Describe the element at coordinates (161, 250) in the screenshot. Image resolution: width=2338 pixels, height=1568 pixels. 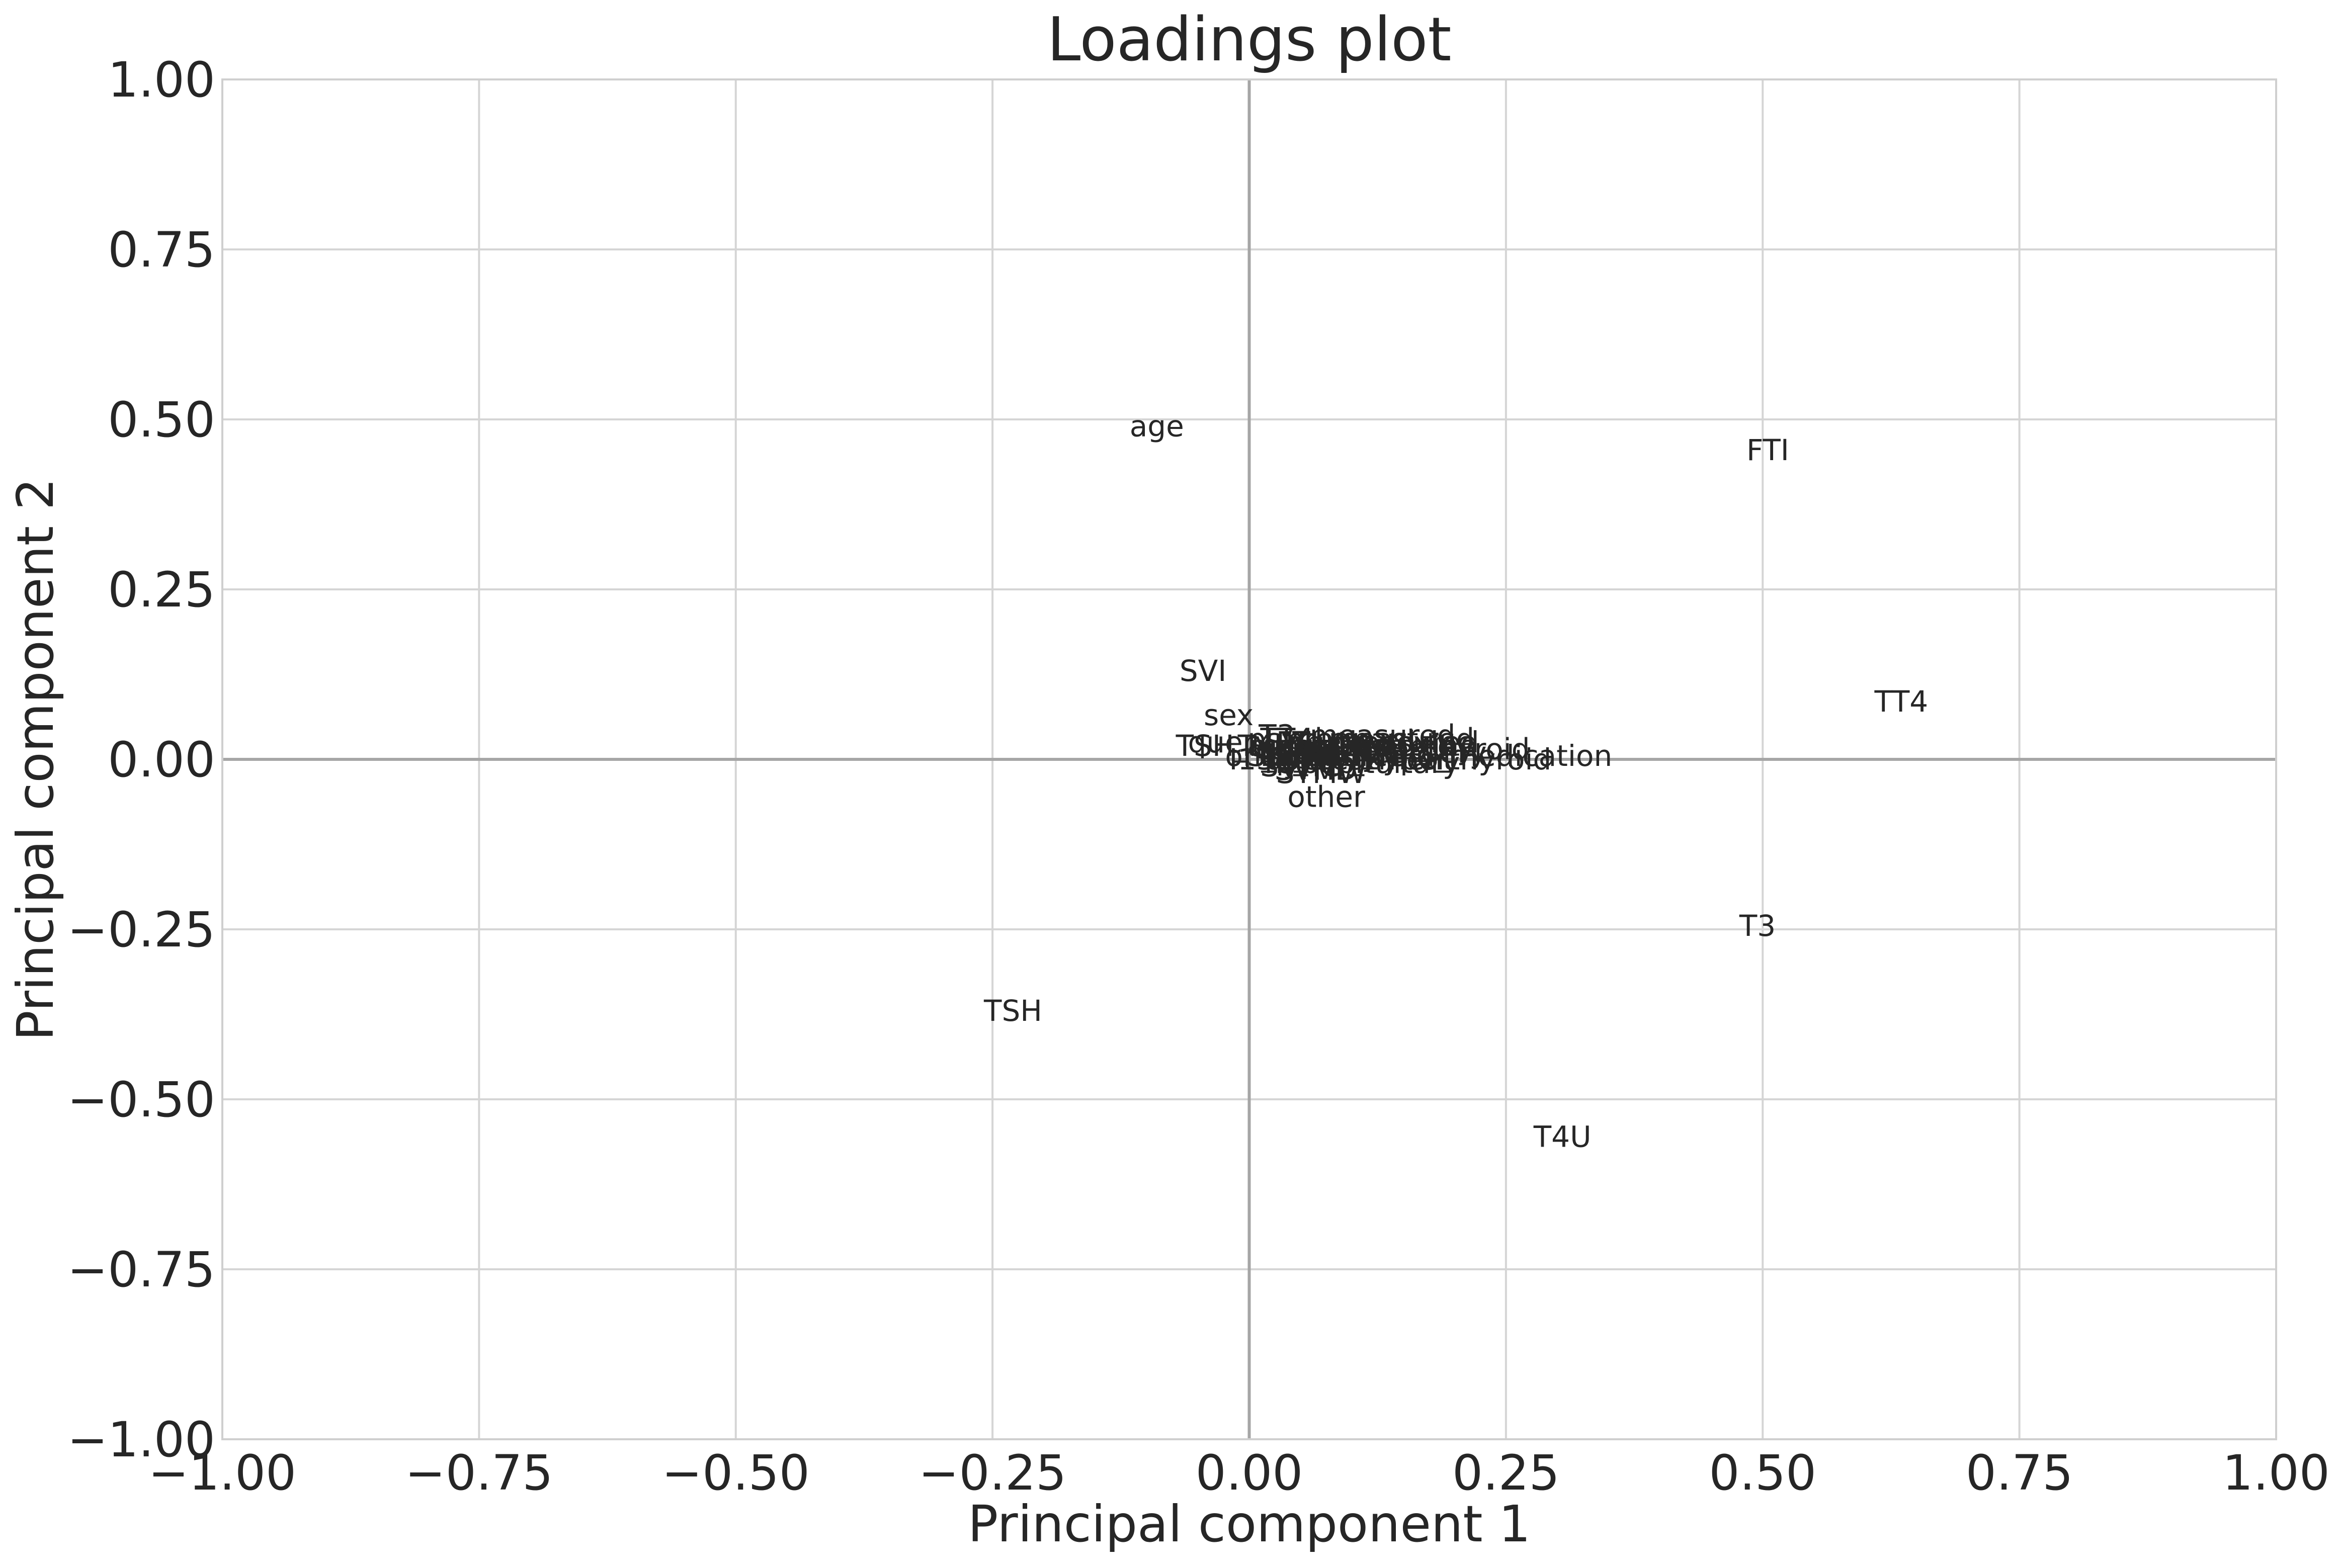
I see `y-tick-label: 0.75` at that location.